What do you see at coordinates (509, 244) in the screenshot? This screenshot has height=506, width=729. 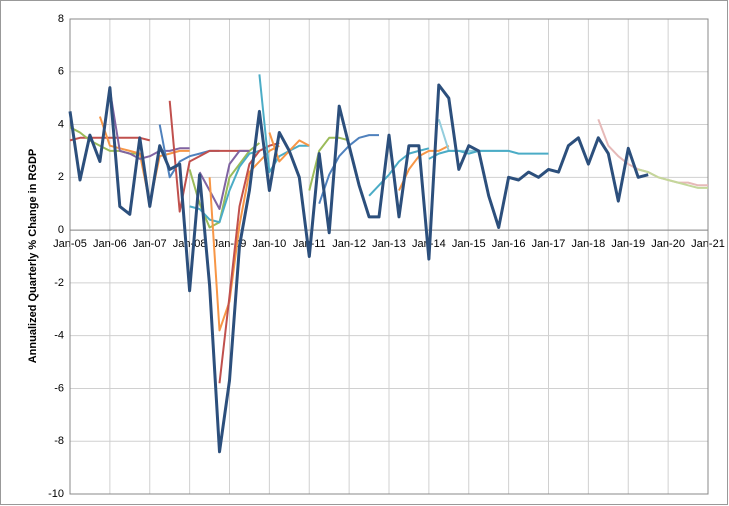 I see `x-tick-label: Jan-16` at bounding box center [509, 244].